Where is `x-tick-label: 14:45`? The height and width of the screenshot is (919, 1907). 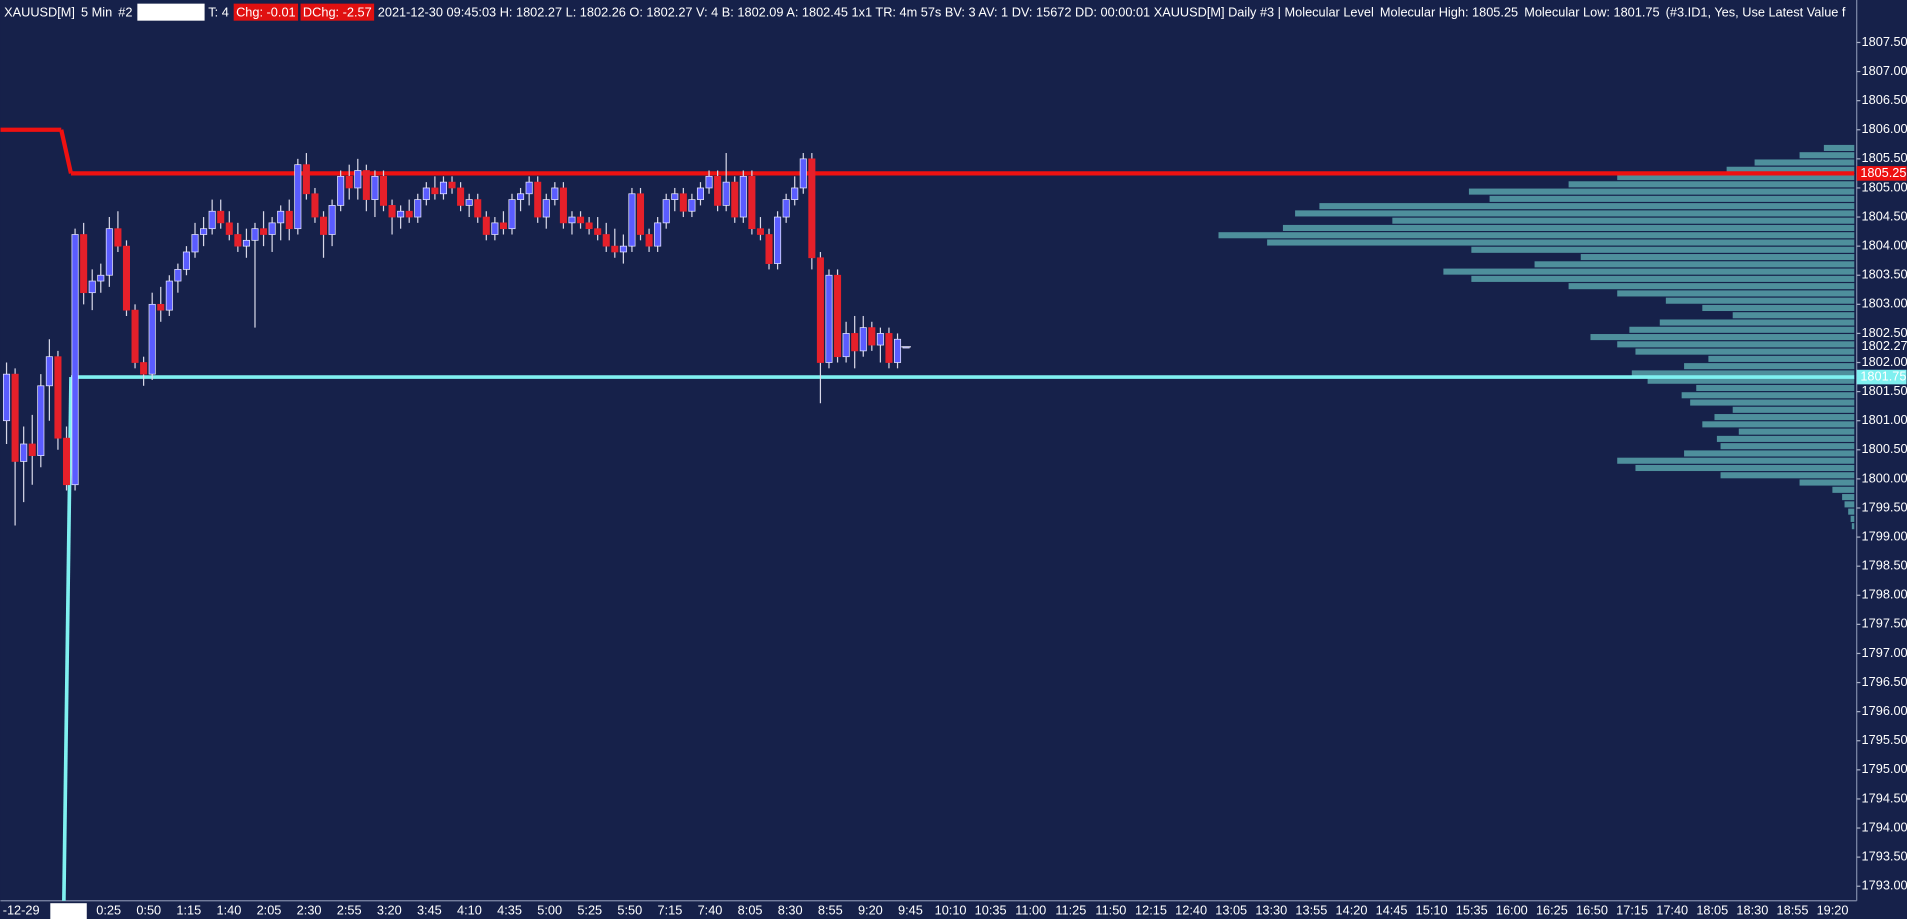 x-tick-label: 14:45 is located at coordinates (1392, 909).